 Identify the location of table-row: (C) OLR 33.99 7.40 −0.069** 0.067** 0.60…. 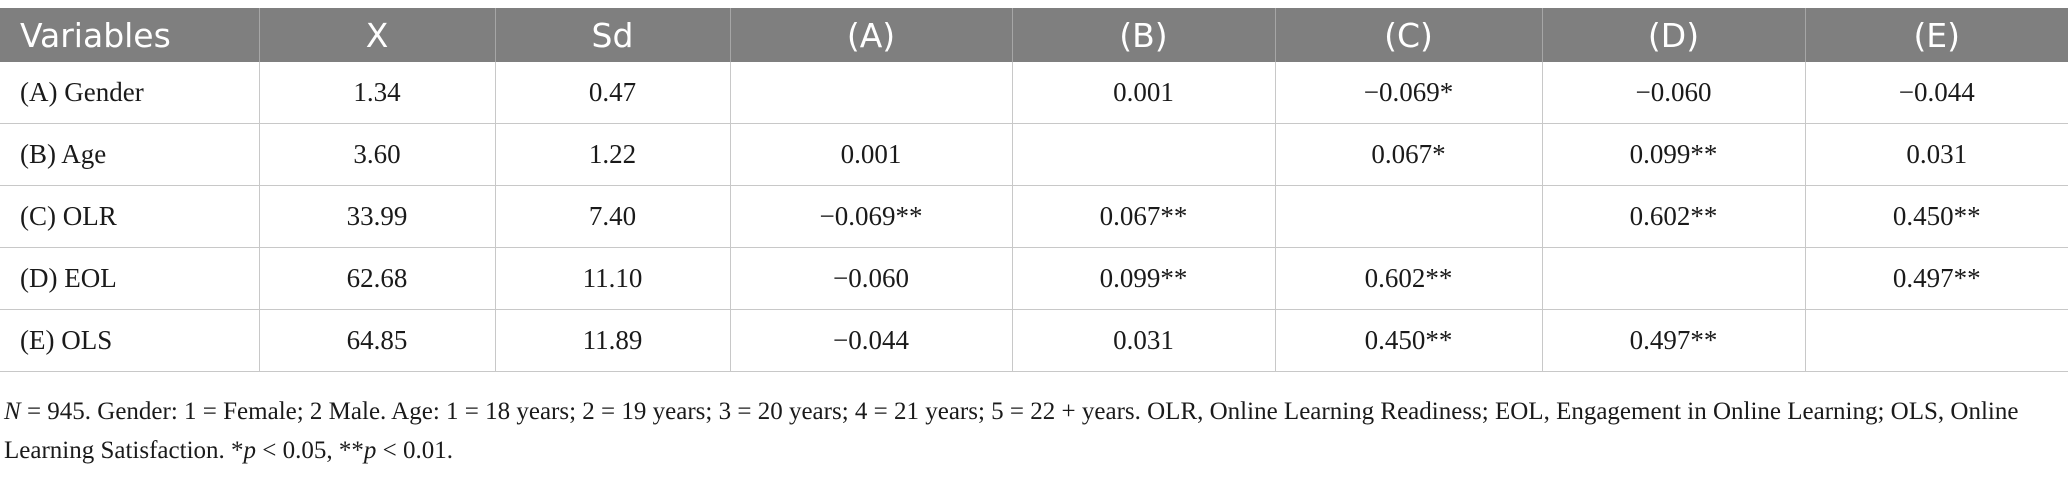
(1034, 216).